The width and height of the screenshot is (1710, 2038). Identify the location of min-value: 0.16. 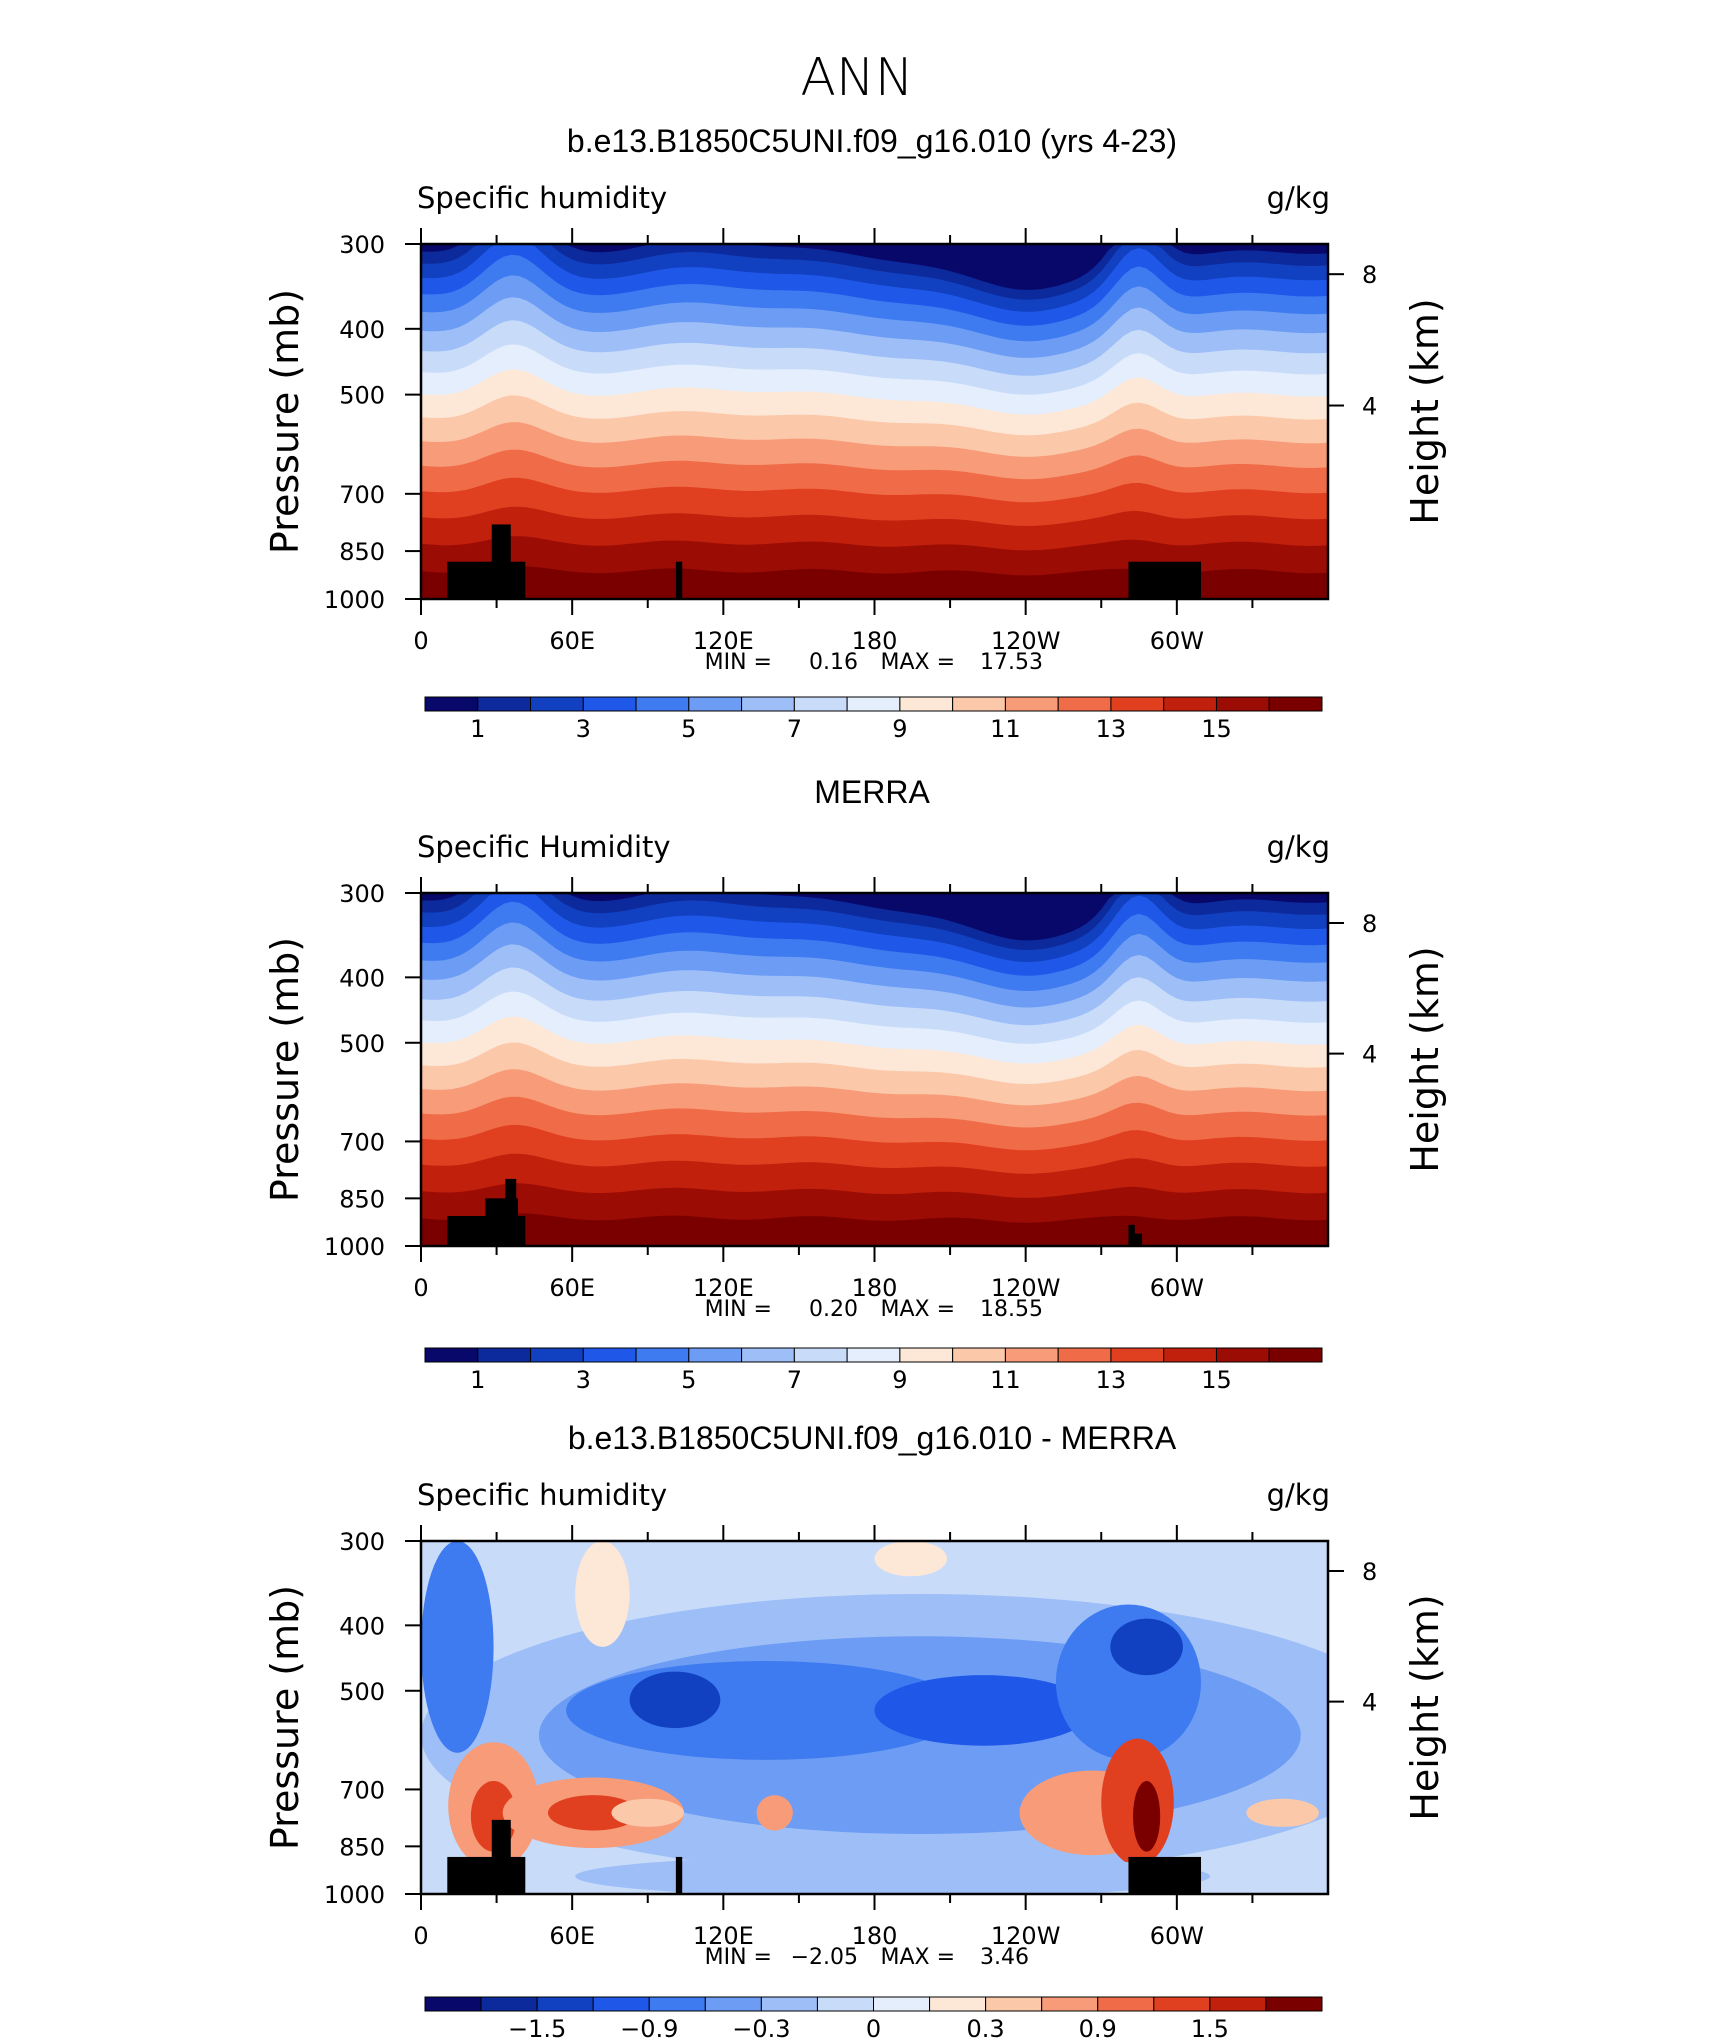
(833, 662).